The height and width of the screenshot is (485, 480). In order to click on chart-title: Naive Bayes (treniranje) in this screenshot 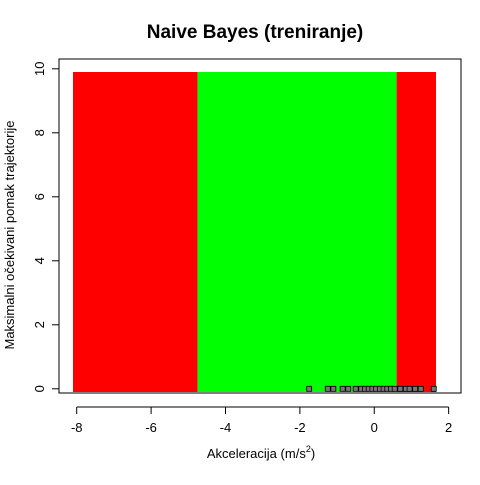, I will do `click(255, 32)`.